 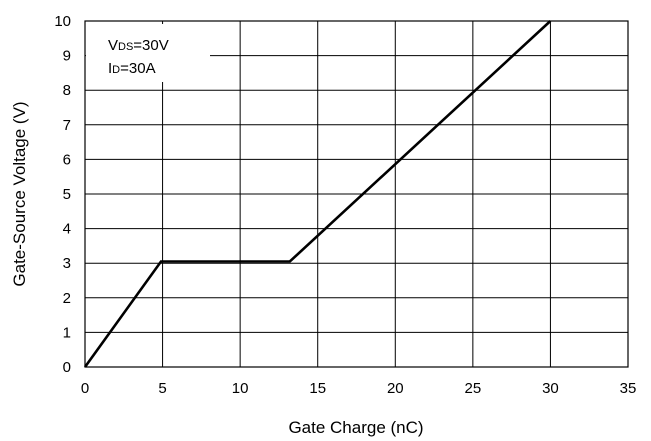 I want to click on annotation-vds-sub: DS, so click(x=125, y=47).